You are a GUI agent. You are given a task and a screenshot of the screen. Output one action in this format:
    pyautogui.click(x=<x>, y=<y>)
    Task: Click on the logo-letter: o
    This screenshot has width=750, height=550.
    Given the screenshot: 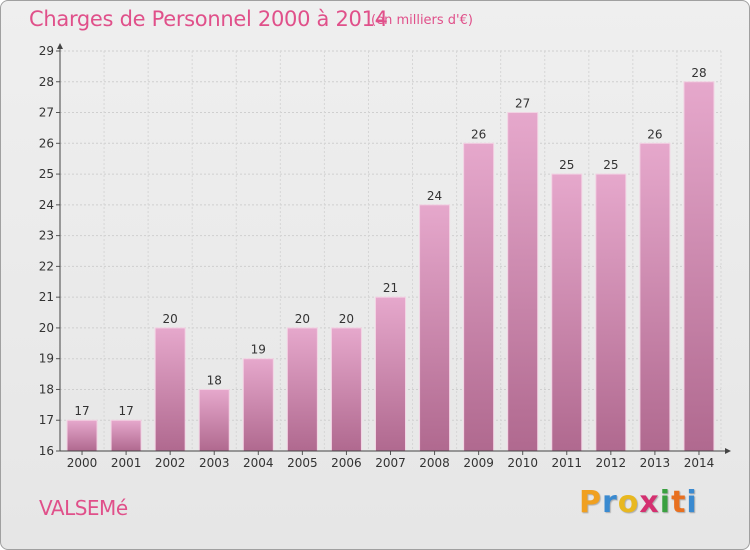 What is the action you would take?
    pyautogui.click(x=628, y=502)
    